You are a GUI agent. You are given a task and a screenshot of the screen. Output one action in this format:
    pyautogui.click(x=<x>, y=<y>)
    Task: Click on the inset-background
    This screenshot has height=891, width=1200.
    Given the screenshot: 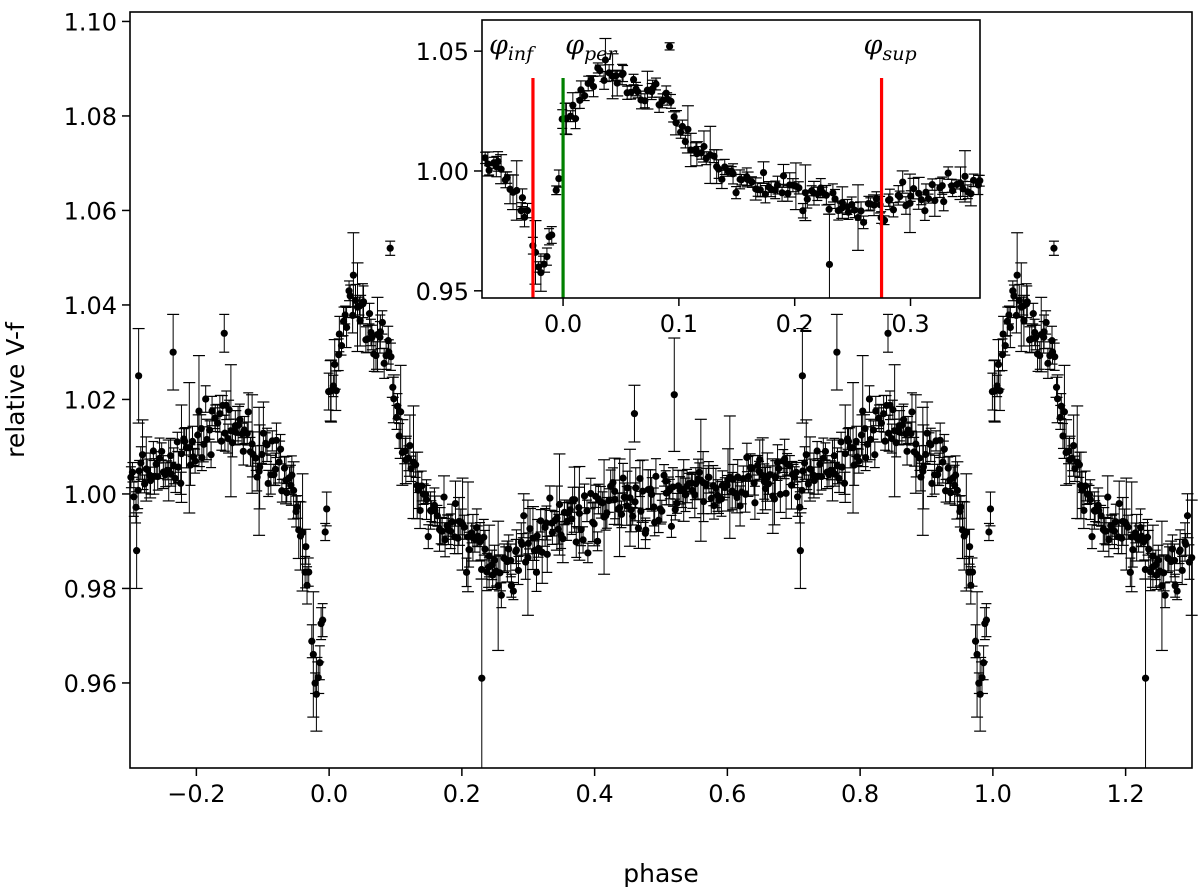 What is the action you would take?
    pyautogui.click(x=731, y=159)
    